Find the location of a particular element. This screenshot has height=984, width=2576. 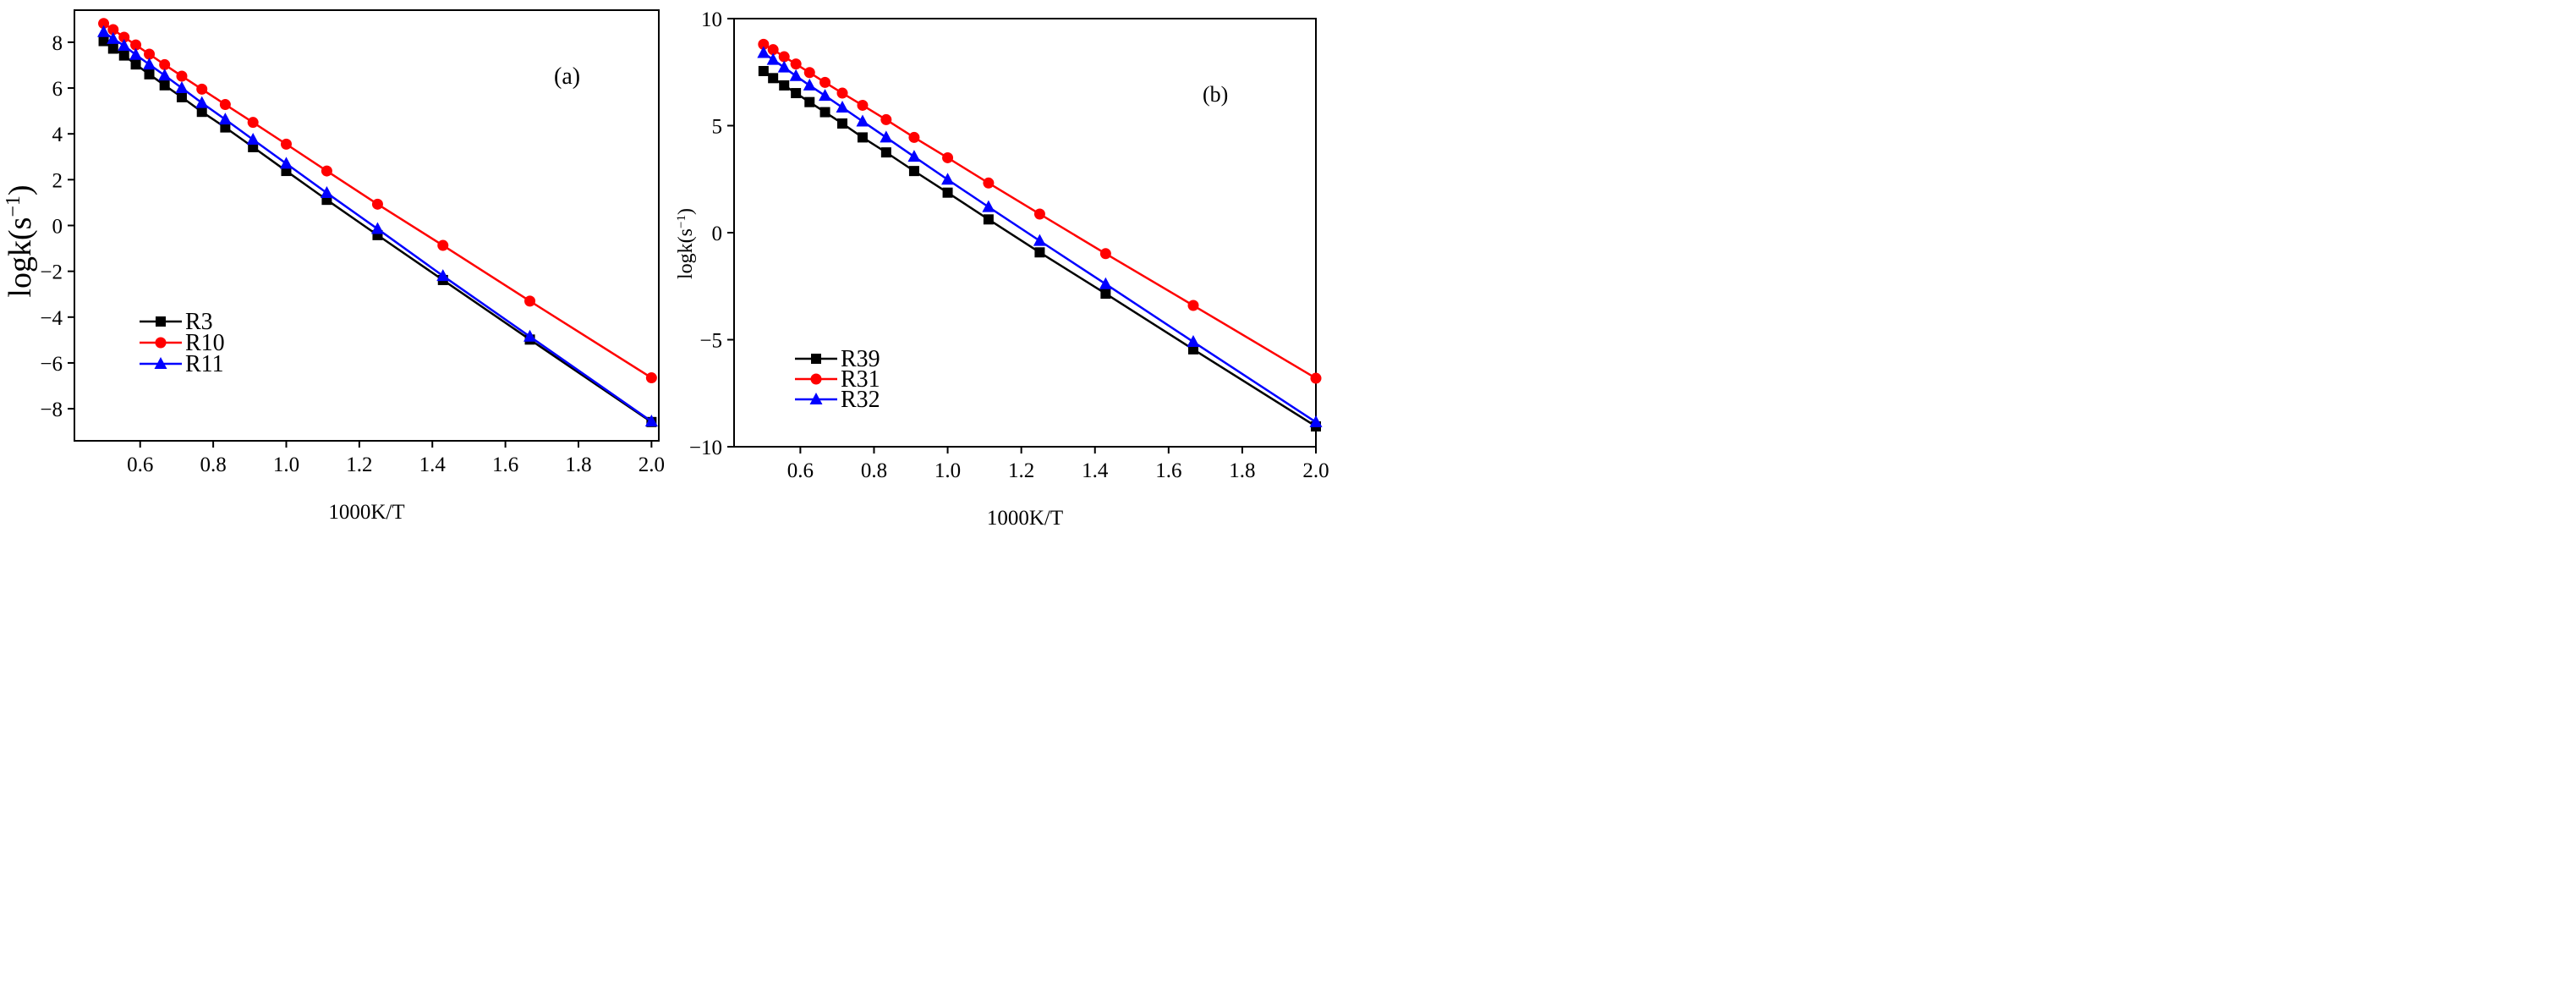

y-tick-label: −10 is located at coordinates (705, 448).